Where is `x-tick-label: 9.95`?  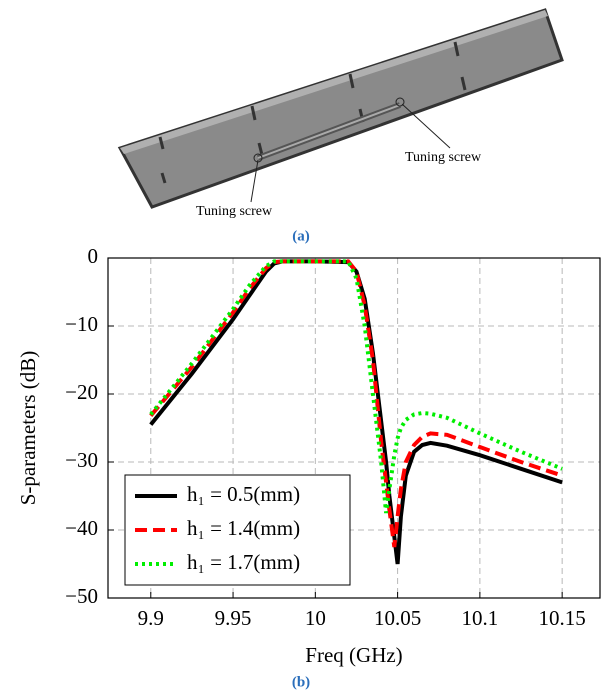 x-tick-label: 9.95 is located at coordinates (233, 618).